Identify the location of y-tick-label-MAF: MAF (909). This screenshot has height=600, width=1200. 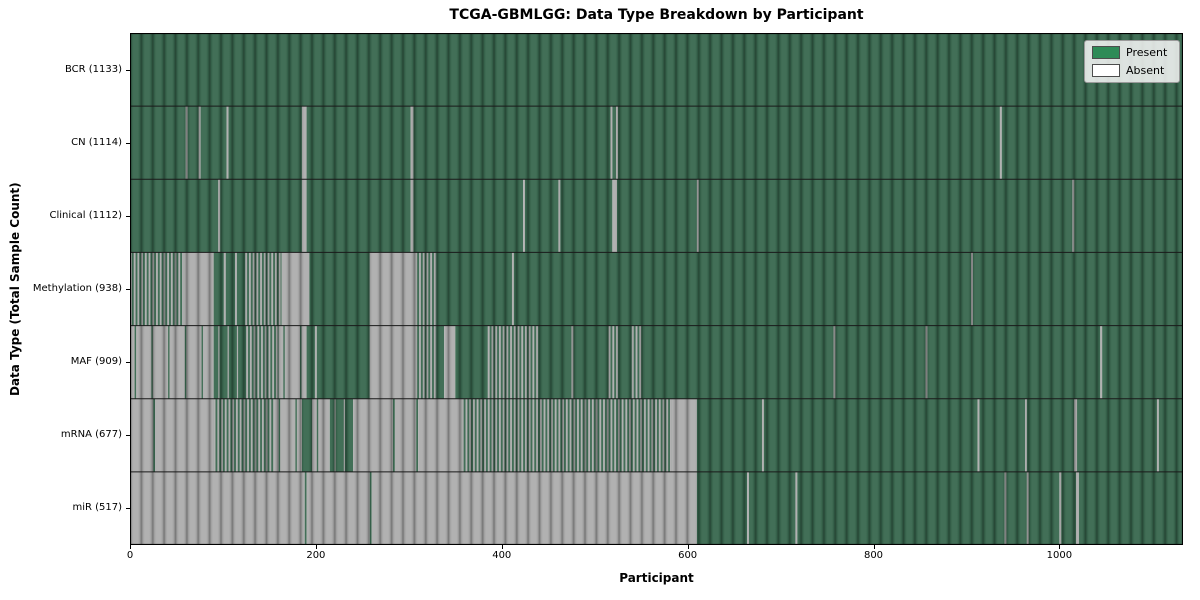
(96, 362).